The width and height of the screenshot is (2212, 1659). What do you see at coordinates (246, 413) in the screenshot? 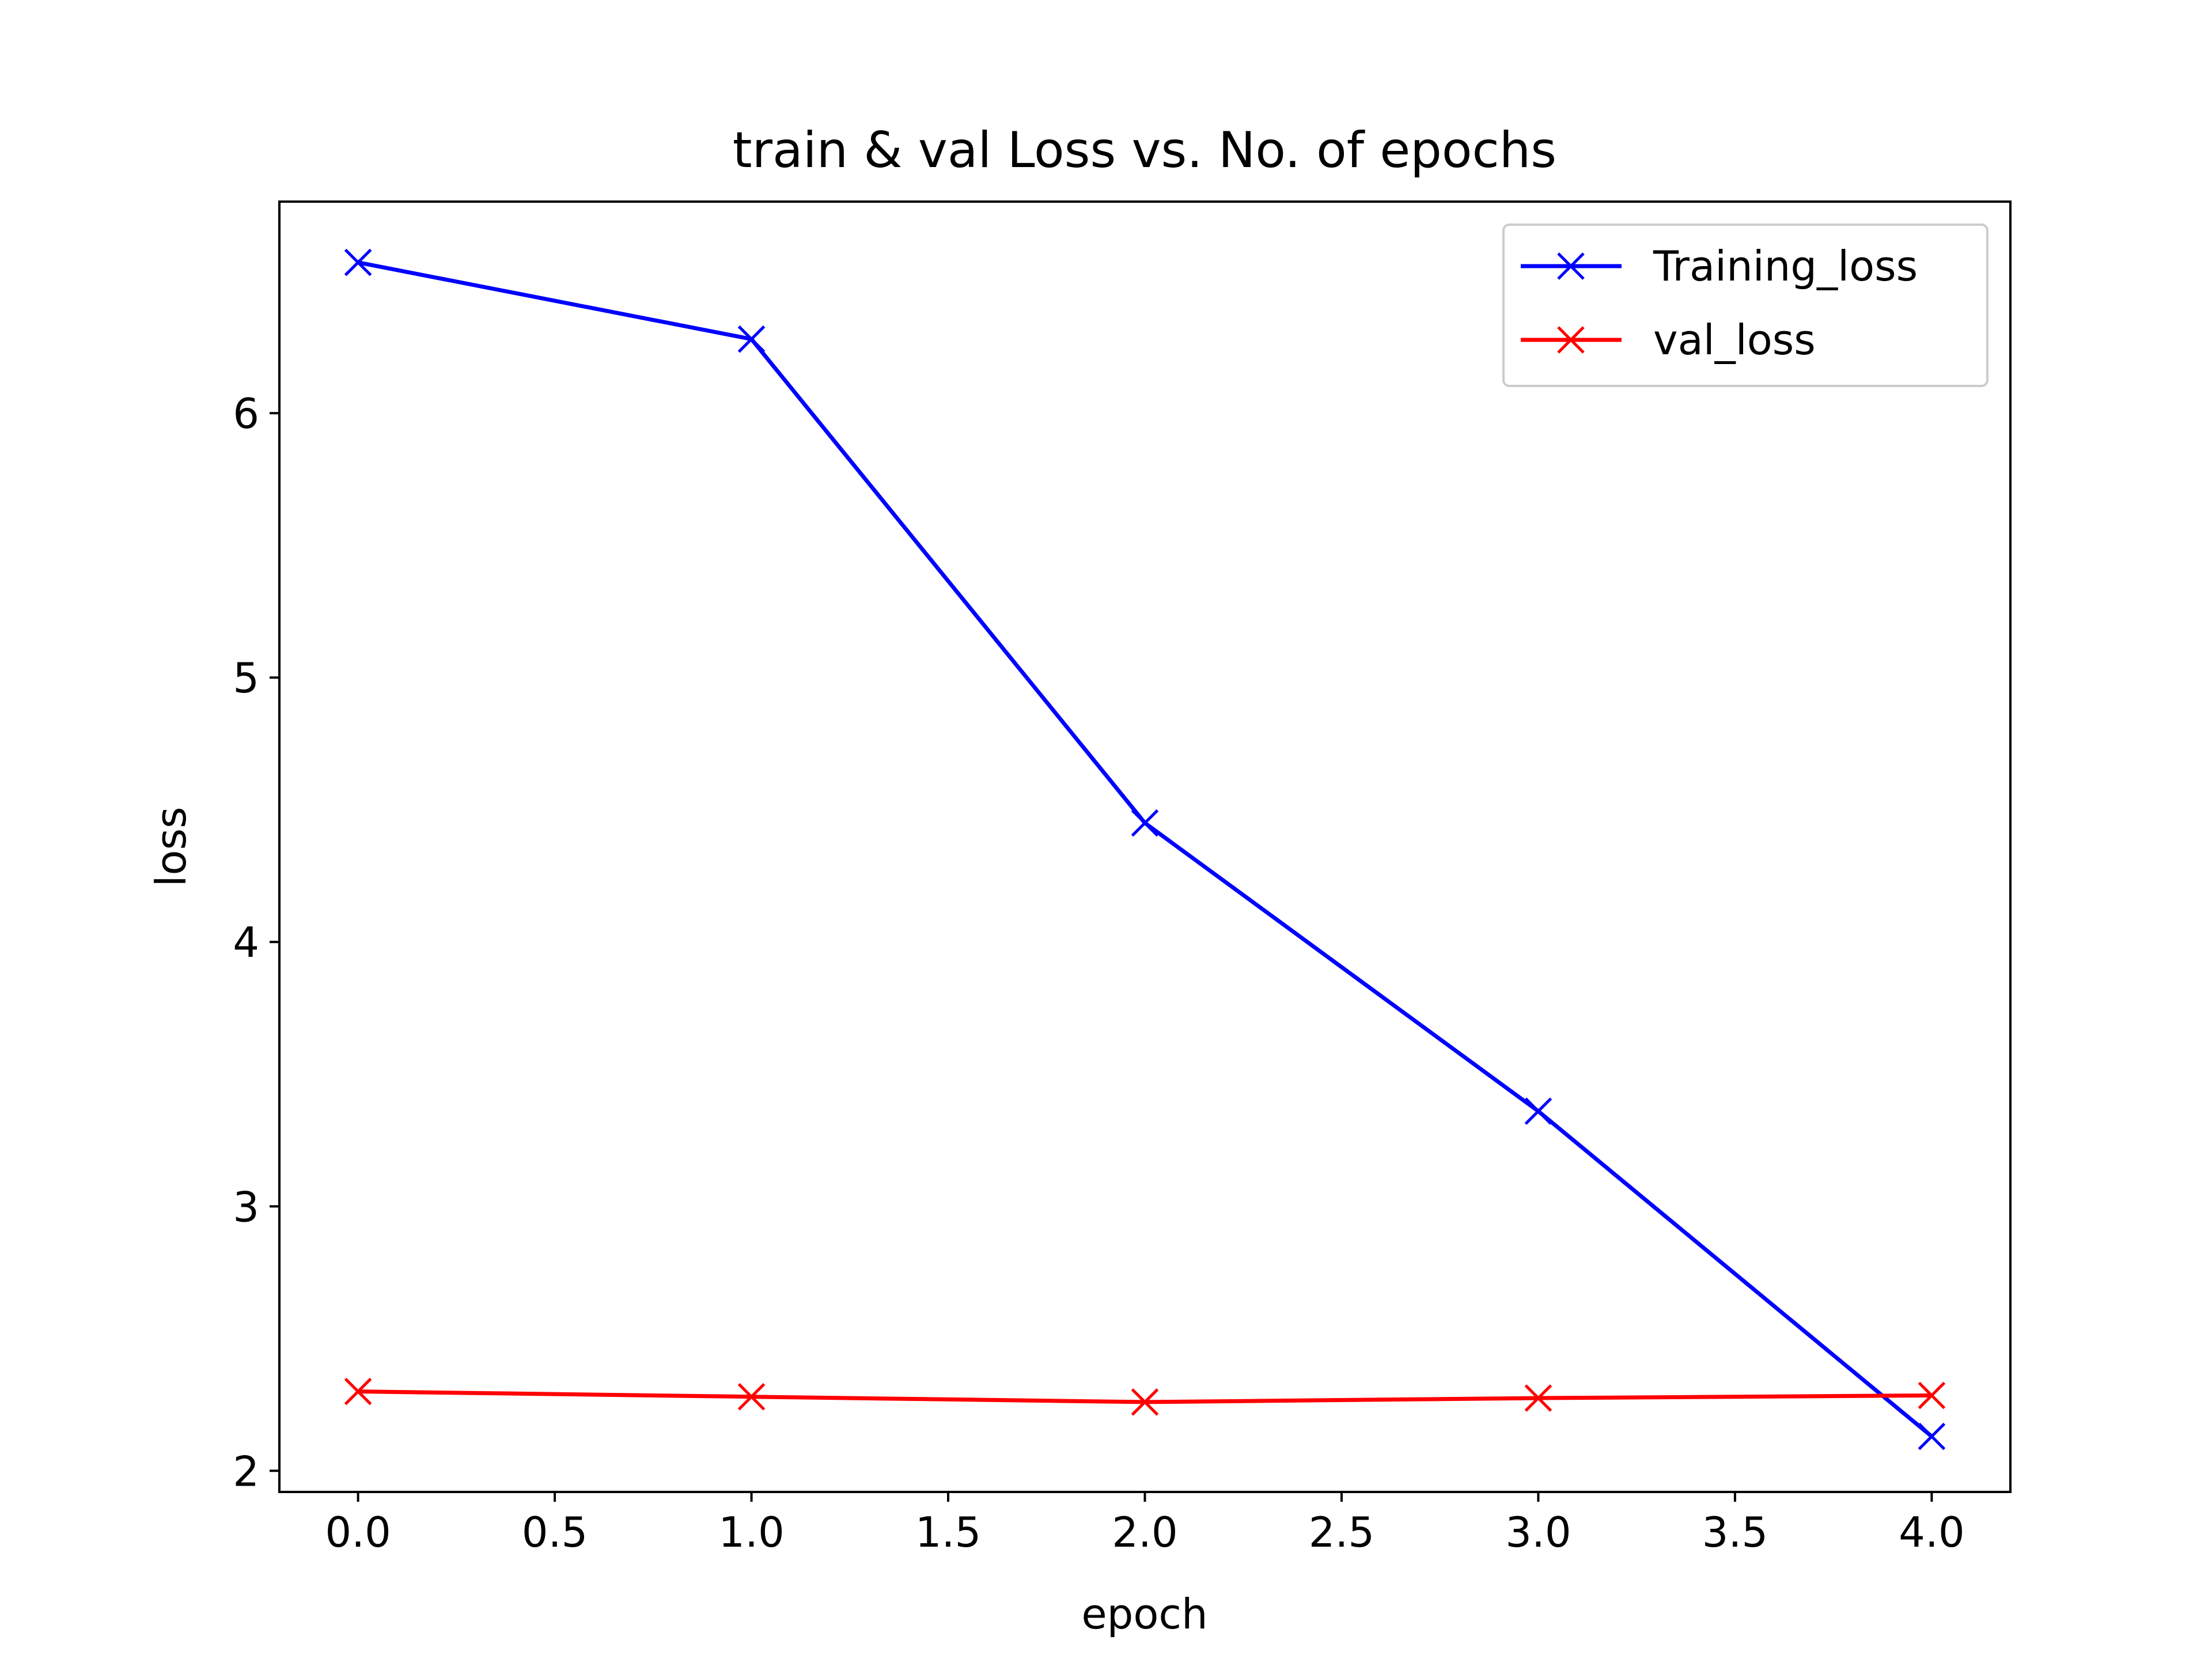
I see `y-tick-label: 6` at bounding box center [246, 413].